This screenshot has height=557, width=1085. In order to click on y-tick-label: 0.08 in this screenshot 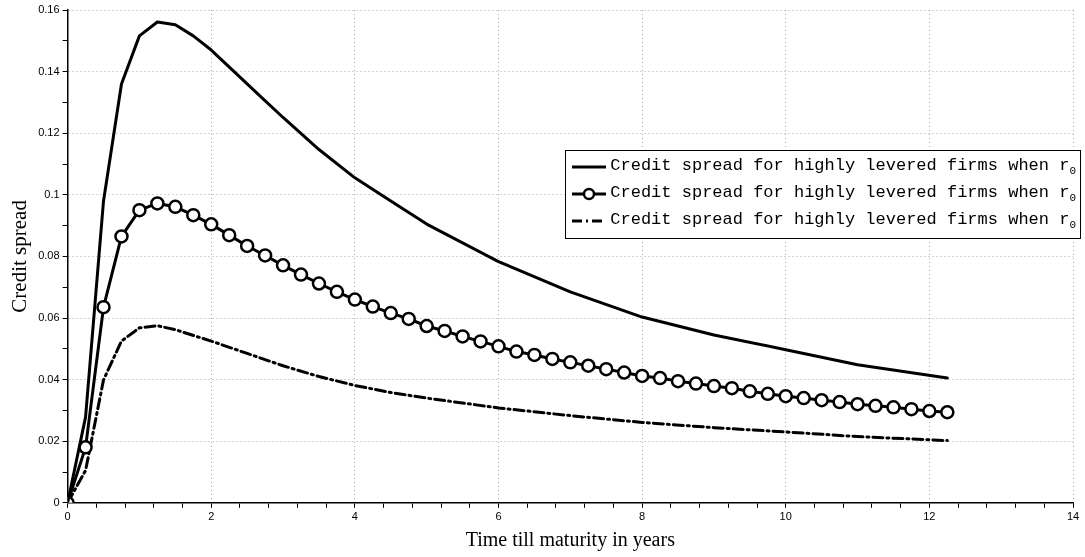, I will do `click(49, 255)`.